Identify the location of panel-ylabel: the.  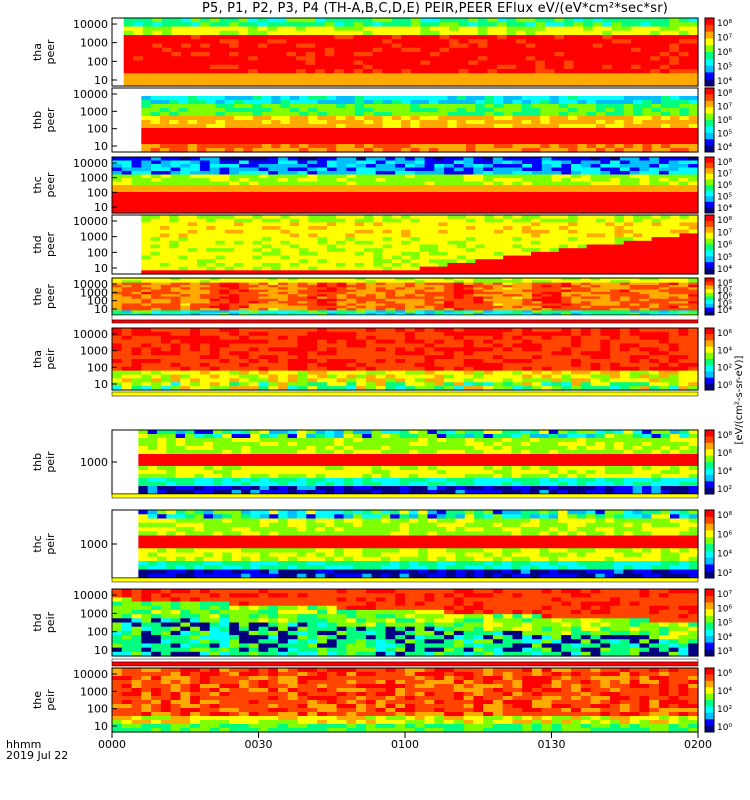
(37, 296).